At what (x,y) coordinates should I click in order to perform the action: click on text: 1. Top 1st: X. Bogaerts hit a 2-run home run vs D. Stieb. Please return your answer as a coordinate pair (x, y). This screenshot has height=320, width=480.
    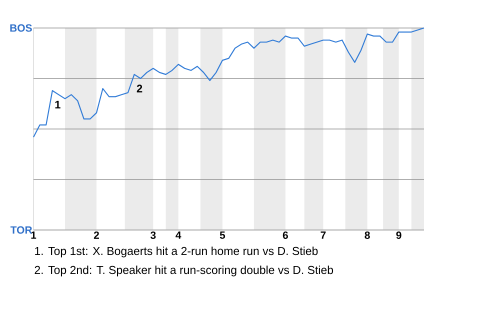
    Looking at the image, I should click on (176, 252).